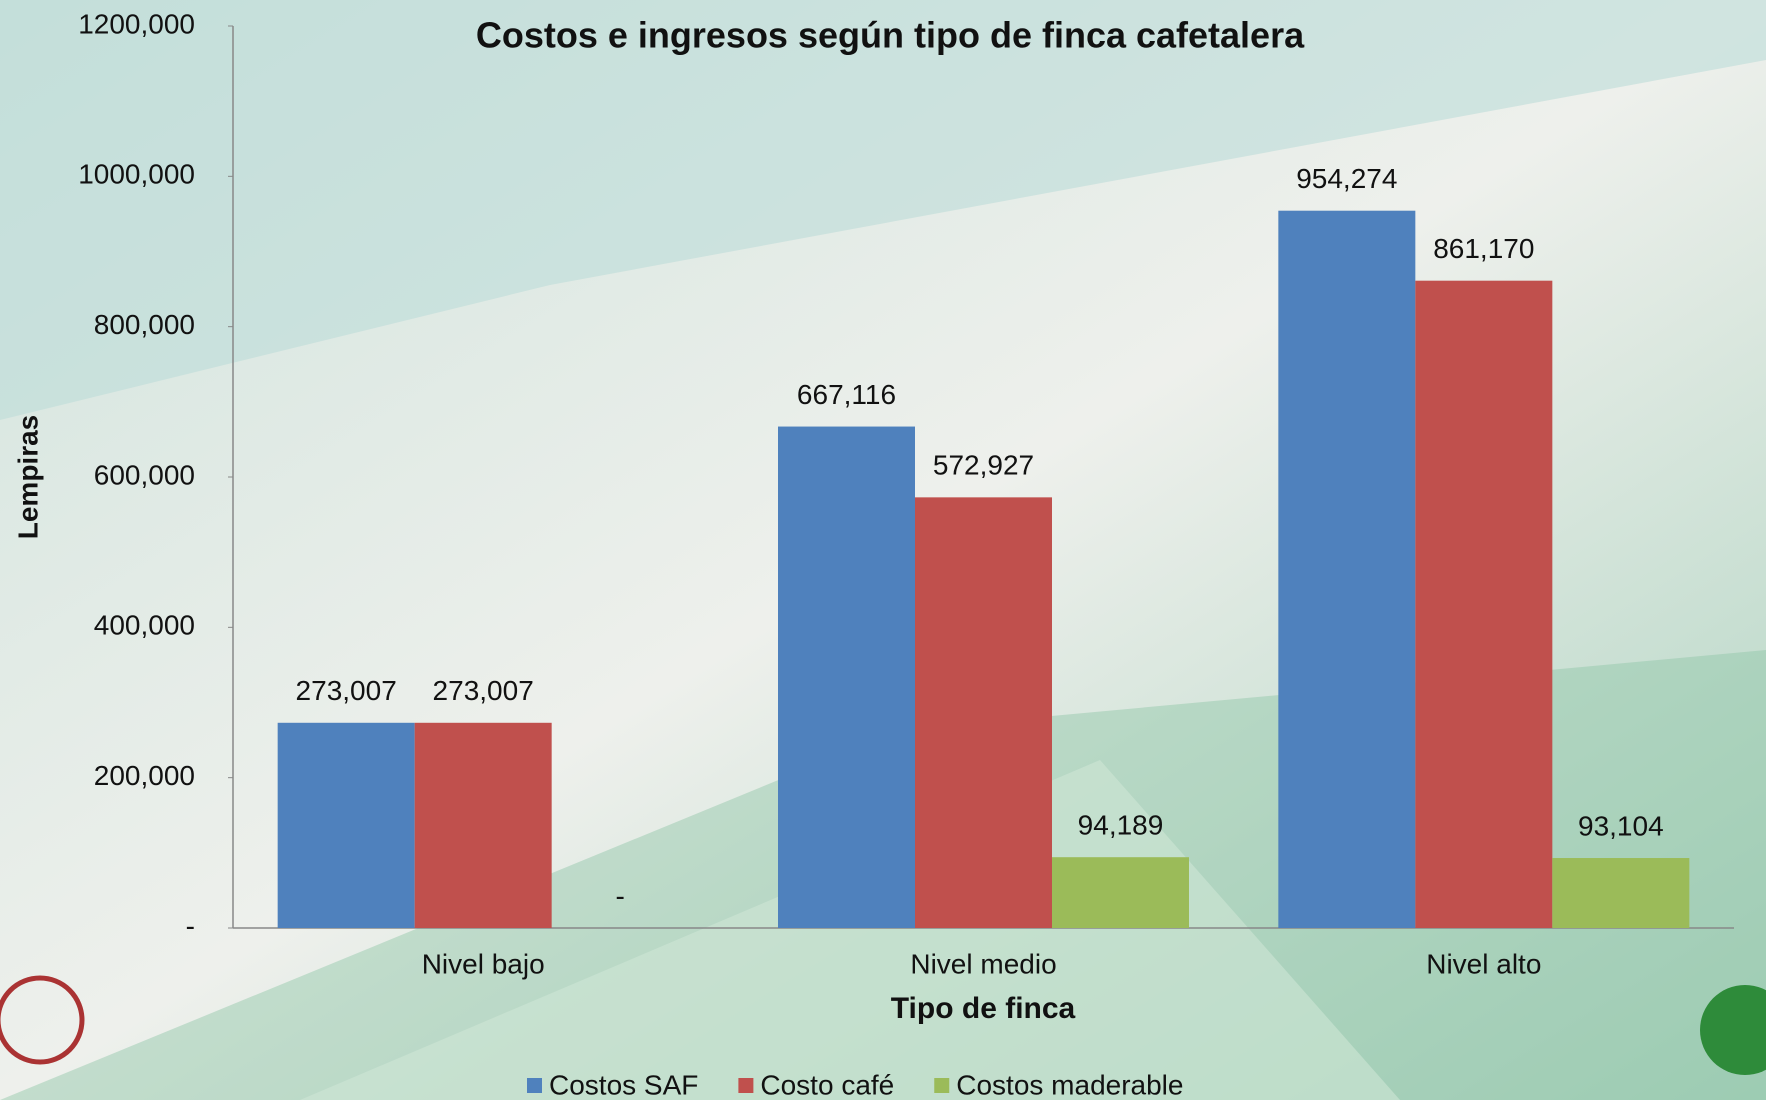  I want to click on data-label: 94,189, so click(1121, 825).